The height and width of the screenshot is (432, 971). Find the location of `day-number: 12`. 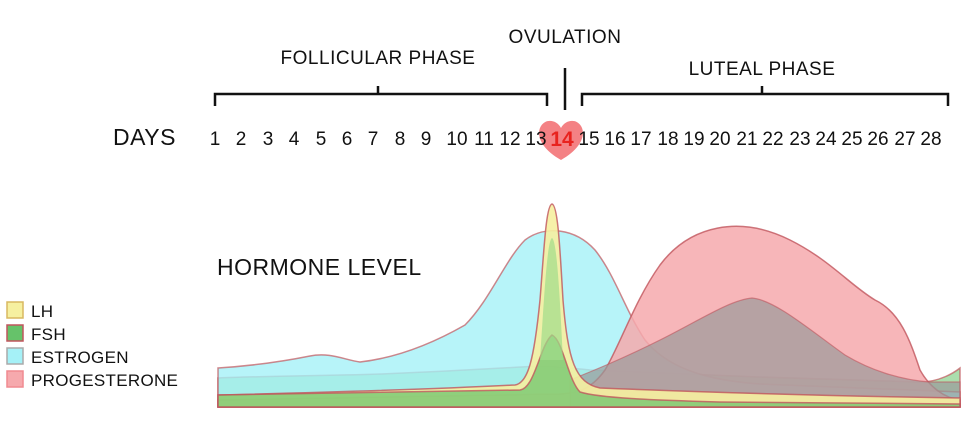

day-number: 12 is located at coordinates (509, 139).